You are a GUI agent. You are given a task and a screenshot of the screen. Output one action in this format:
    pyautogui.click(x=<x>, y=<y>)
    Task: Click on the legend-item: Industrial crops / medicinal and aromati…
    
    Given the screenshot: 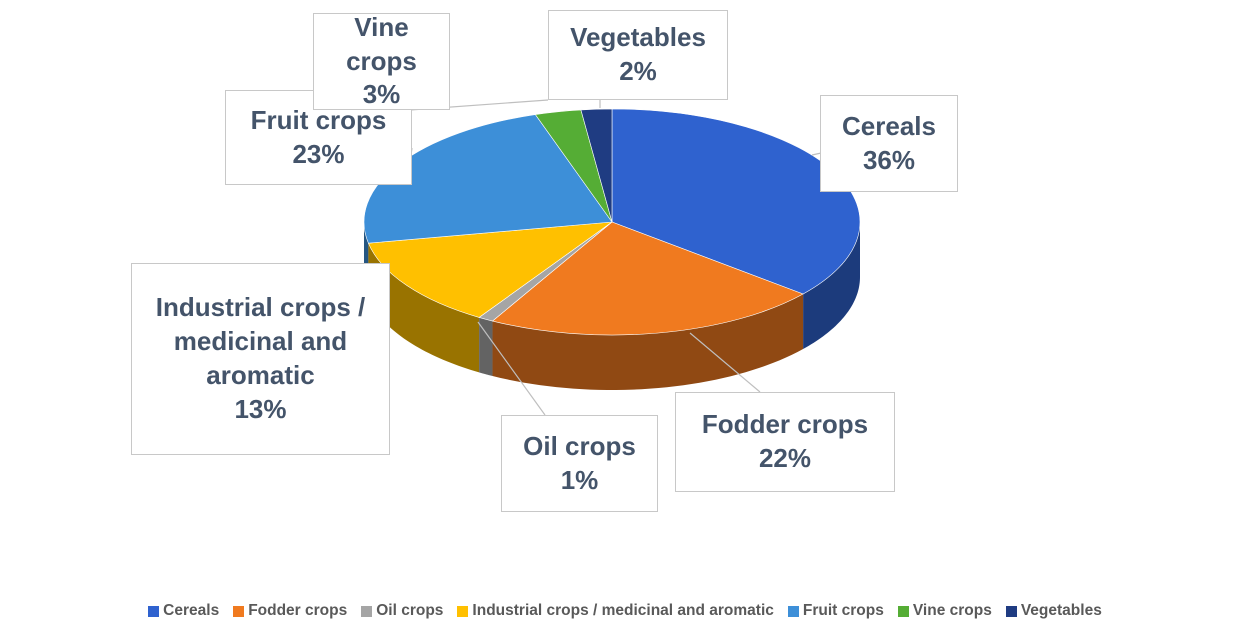 What is the action you would take?
    pyautogui.click(x=615, y=611)
    